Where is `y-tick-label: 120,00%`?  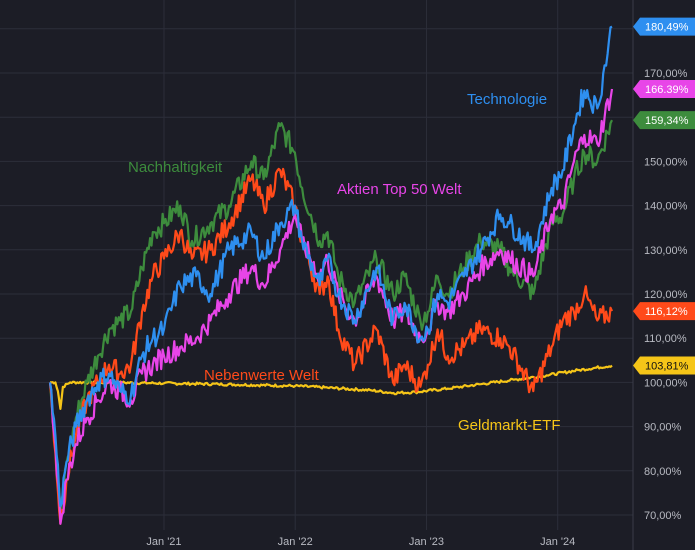
y-tick-label: 120,00% is located at coordinates (666, 295).